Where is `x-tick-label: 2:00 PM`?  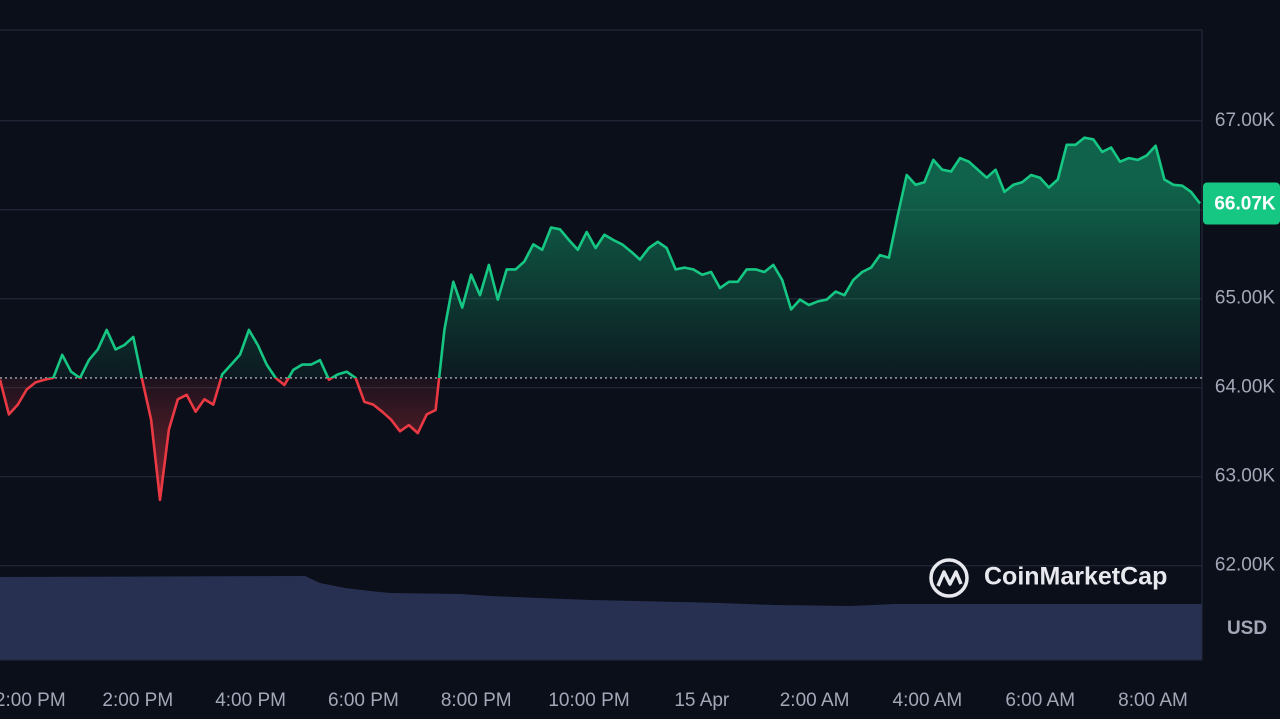
x-tick-label: 2:00 PM is located at coordinates (137, 700).